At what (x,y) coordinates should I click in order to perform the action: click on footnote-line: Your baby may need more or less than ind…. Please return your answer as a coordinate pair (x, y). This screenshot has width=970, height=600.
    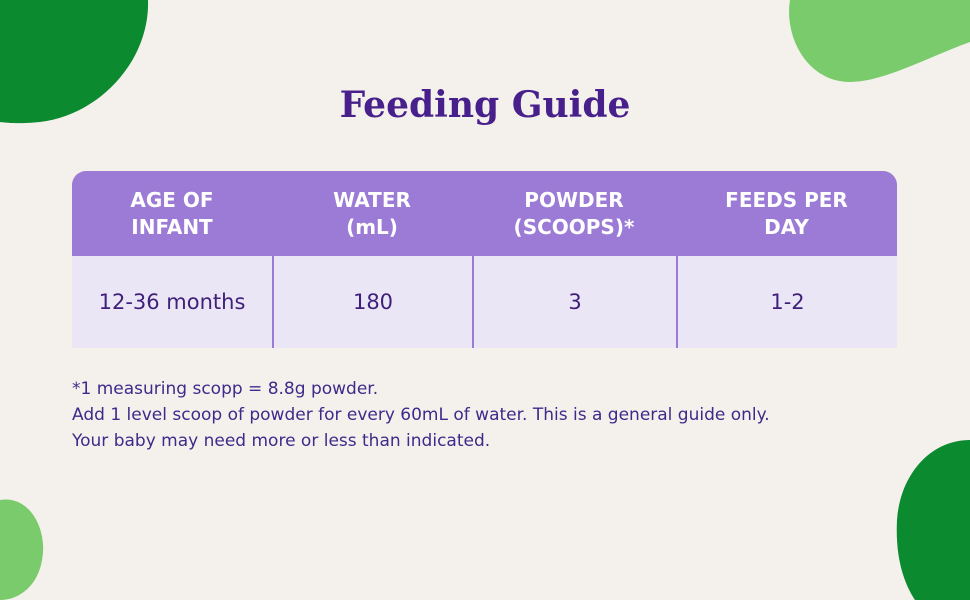
    Looking at the image, I should click on (281, 441).